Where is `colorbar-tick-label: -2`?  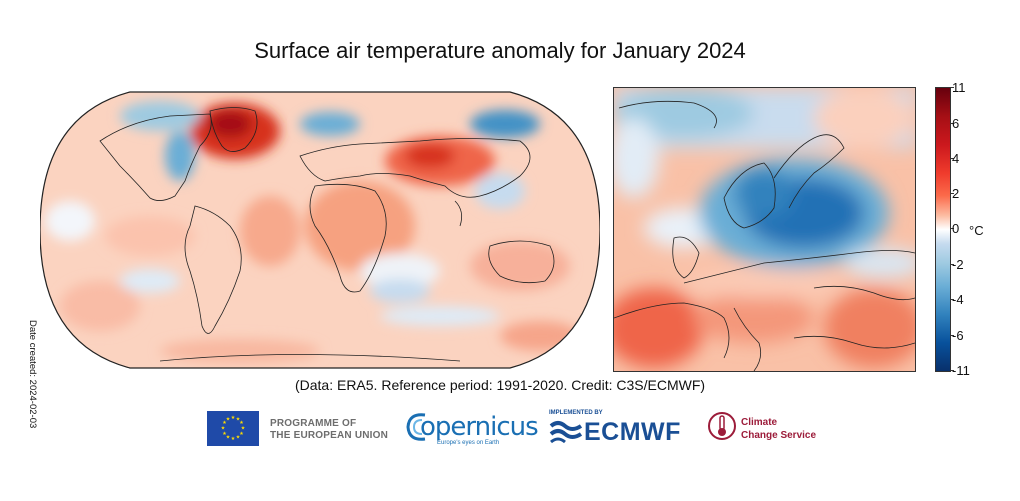 colorbar-tick-label: -2 is located at coordinates (958, 264).